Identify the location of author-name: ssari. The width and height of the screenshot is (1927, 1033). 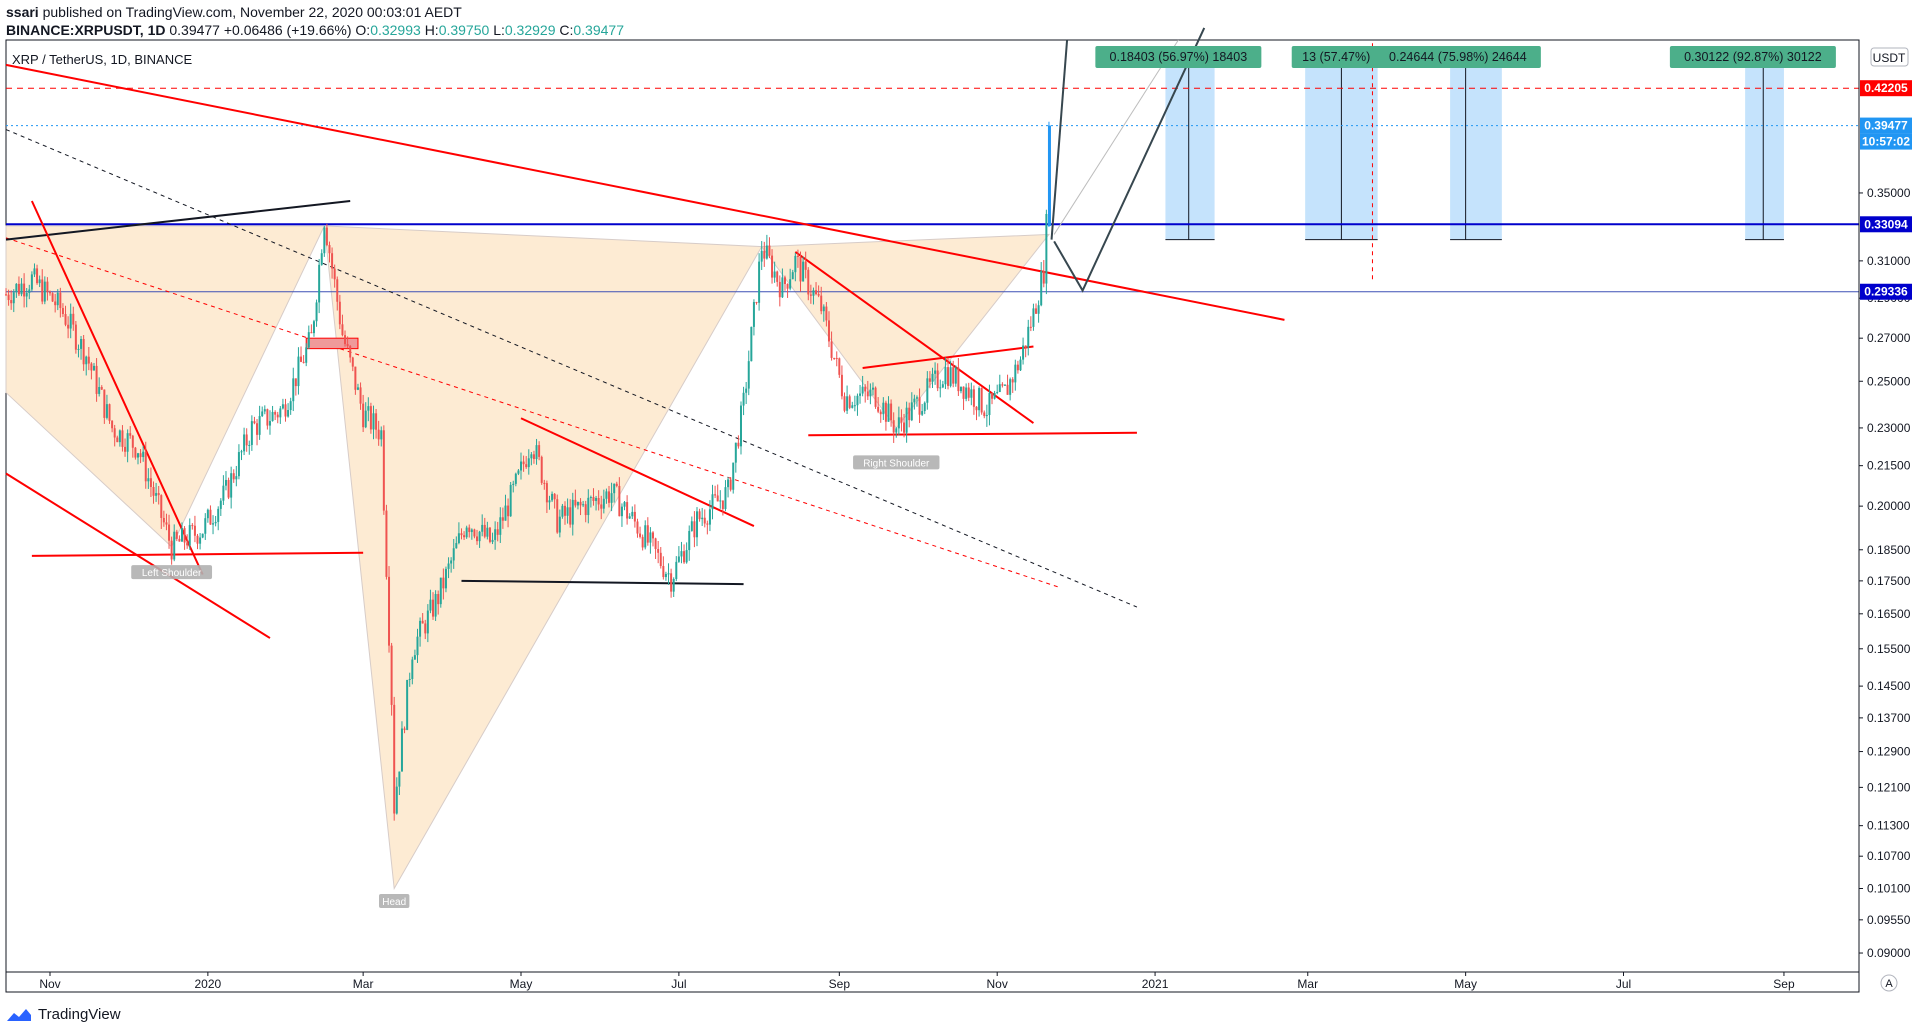
(22, 12).